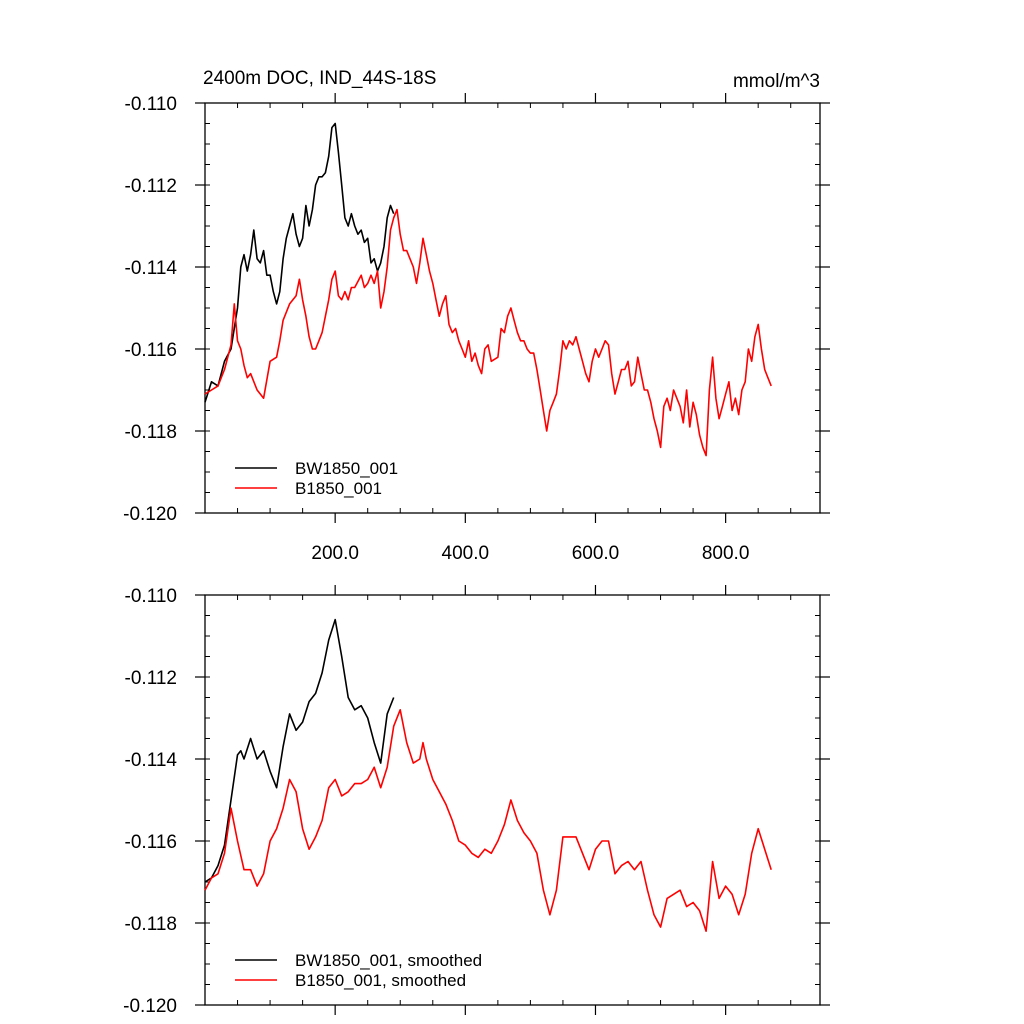 Image resolution: width=1024 pixels, height=1024 pixels. What do you see at coordinates (319, 78) in the screenshot?
I see `chart-title: 2400m DOC, IND_44S-18S` at bounding box center [319, 78].